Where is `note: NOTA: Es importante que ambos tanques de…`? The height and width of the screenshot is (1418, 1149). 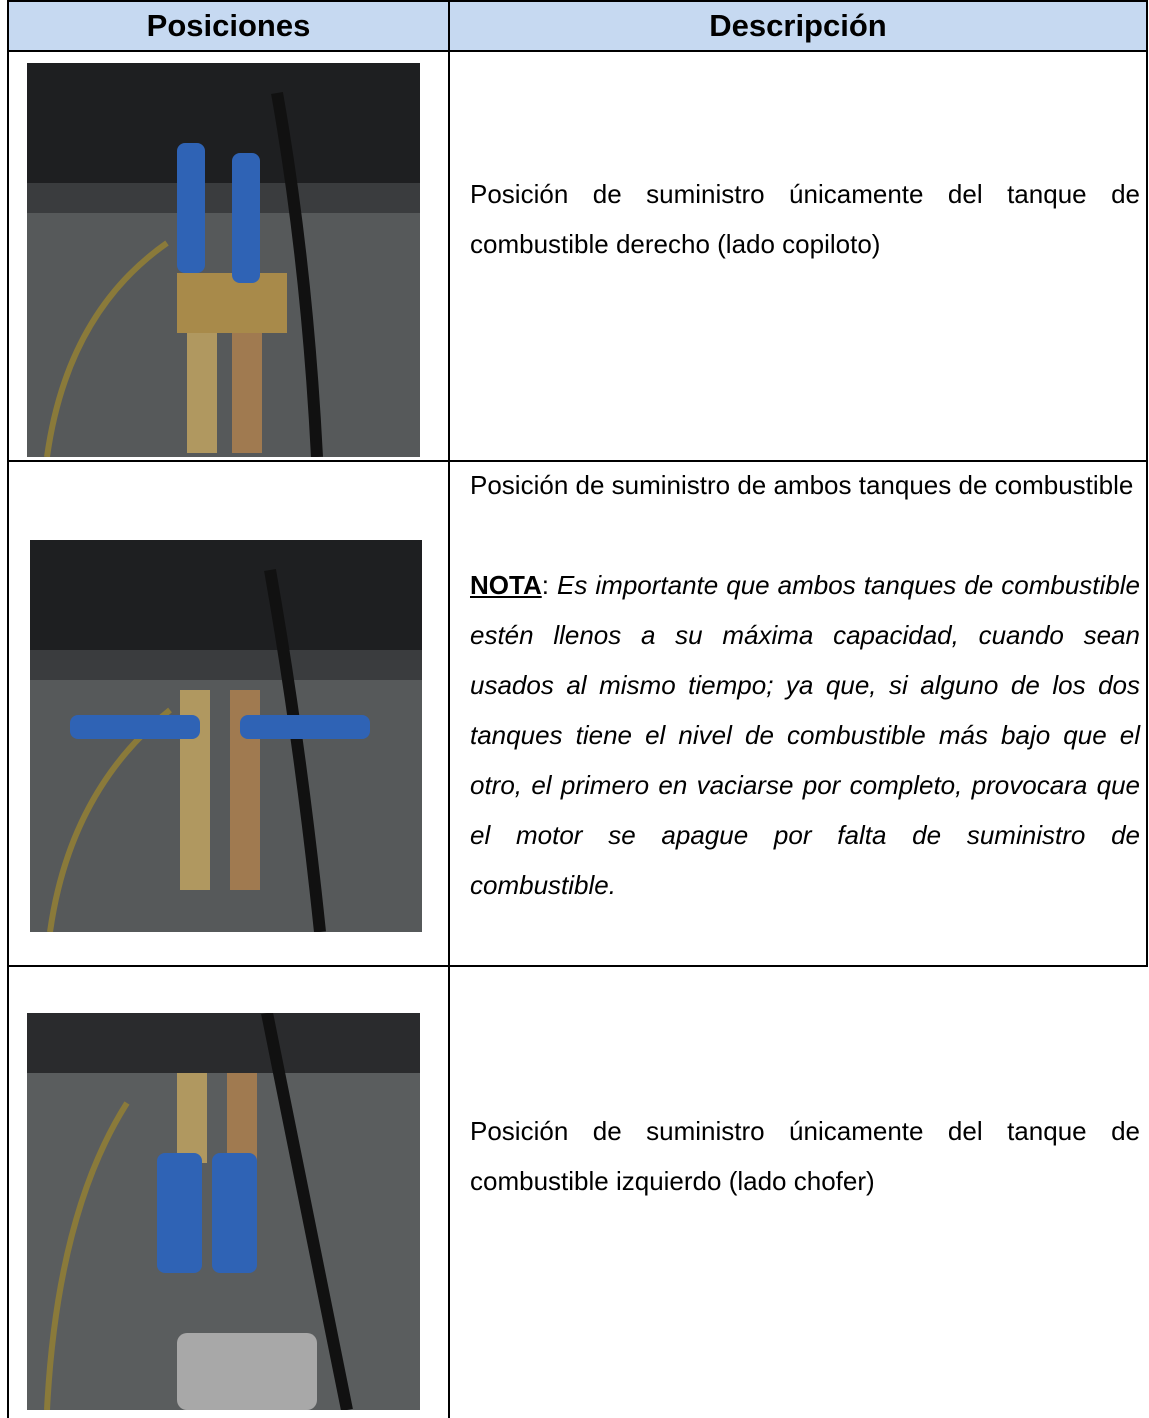
note: NOTA: Es importante que ambos tanques de… is located at coordinates (805, 735).